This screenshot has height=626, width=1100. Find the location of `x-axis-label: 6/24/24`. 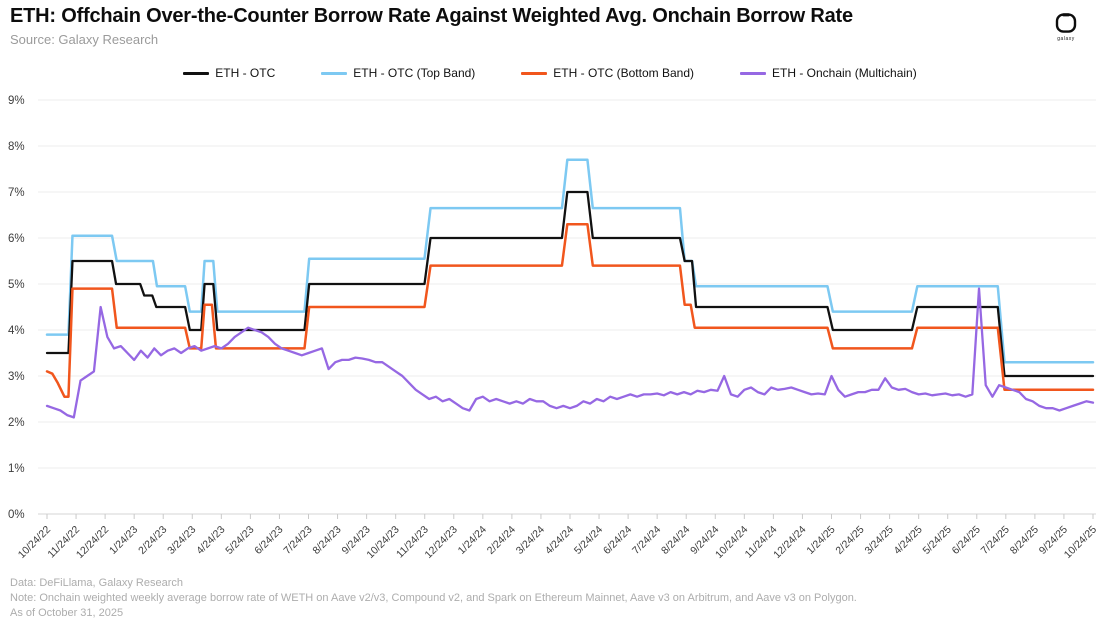

x-axis-label: 6/24/24 is located at coordinates (617, 540).